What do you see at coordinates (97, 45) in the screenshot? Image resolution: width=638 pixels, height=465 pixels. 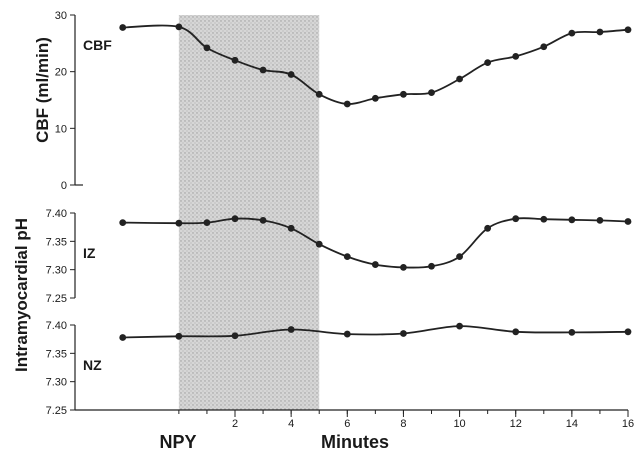 I see `cbf-panel-label: CBF` at bounding box center [97, 45].